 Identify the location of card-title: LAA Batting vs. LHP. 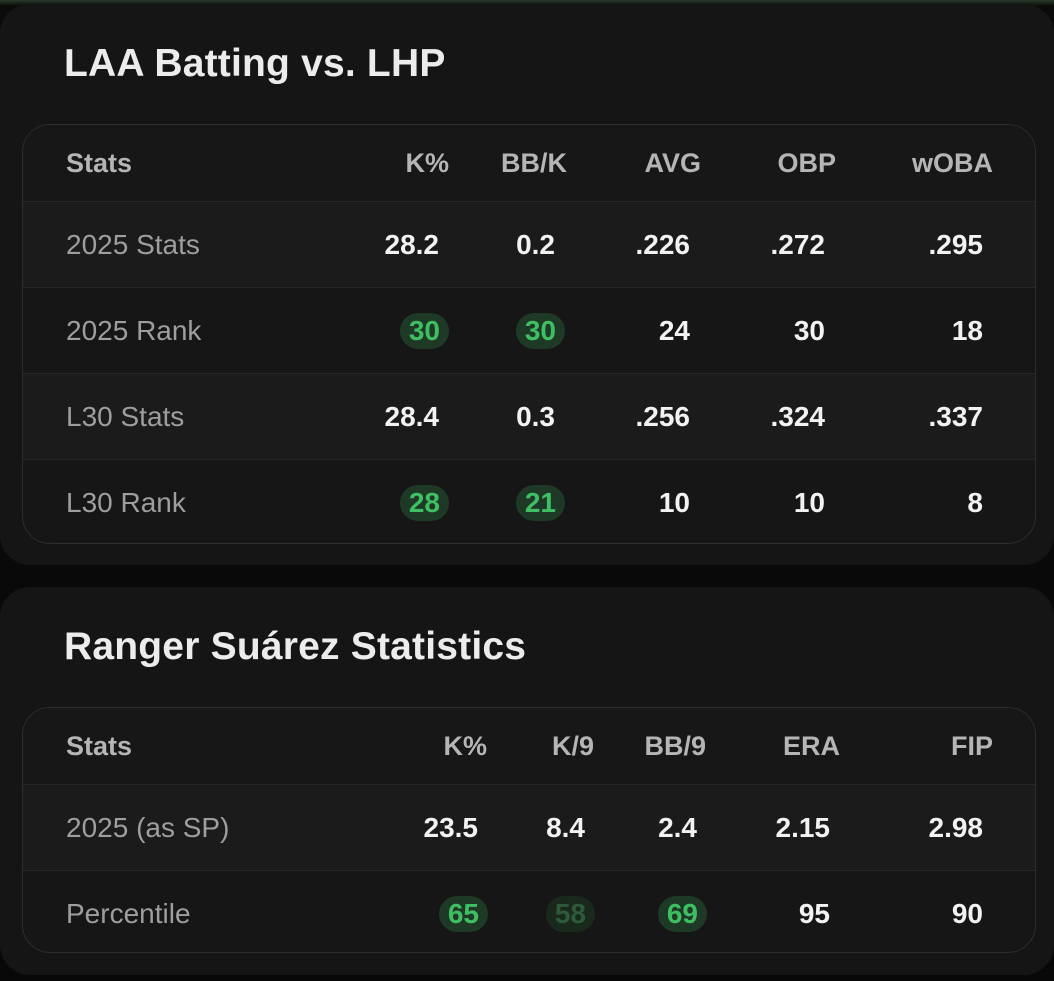
(255, 63).